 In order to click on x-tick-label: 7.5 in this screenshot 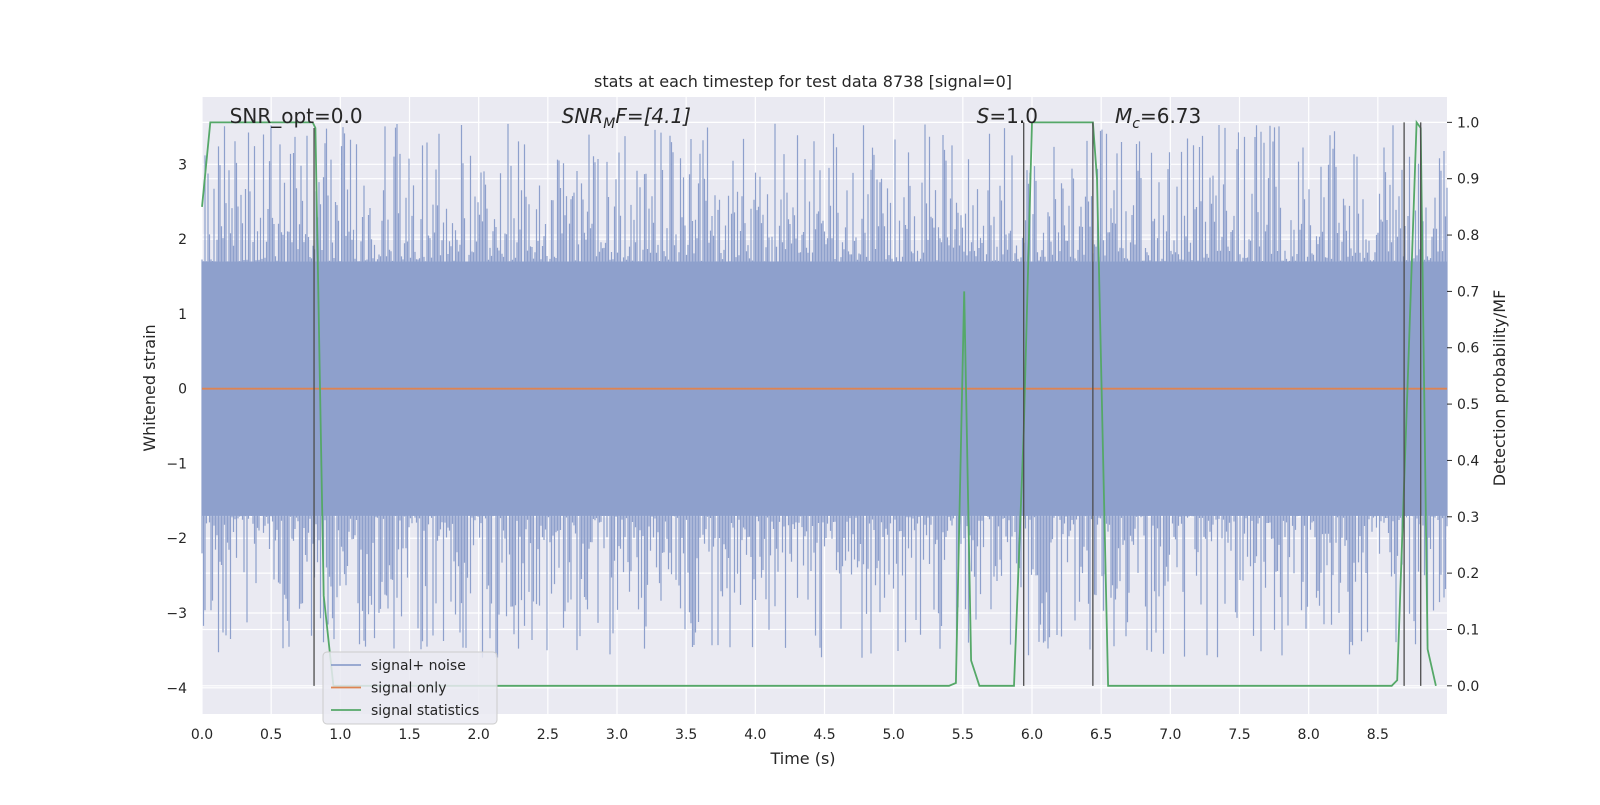, I will do `click(1239, 735)`.